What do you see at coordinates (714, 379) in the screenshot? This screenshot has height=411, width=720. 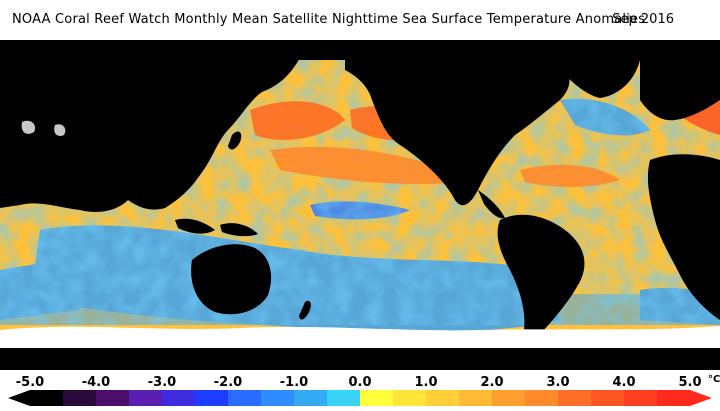 I see `legend-unit-label: °C` at bounding box center [714, 379].